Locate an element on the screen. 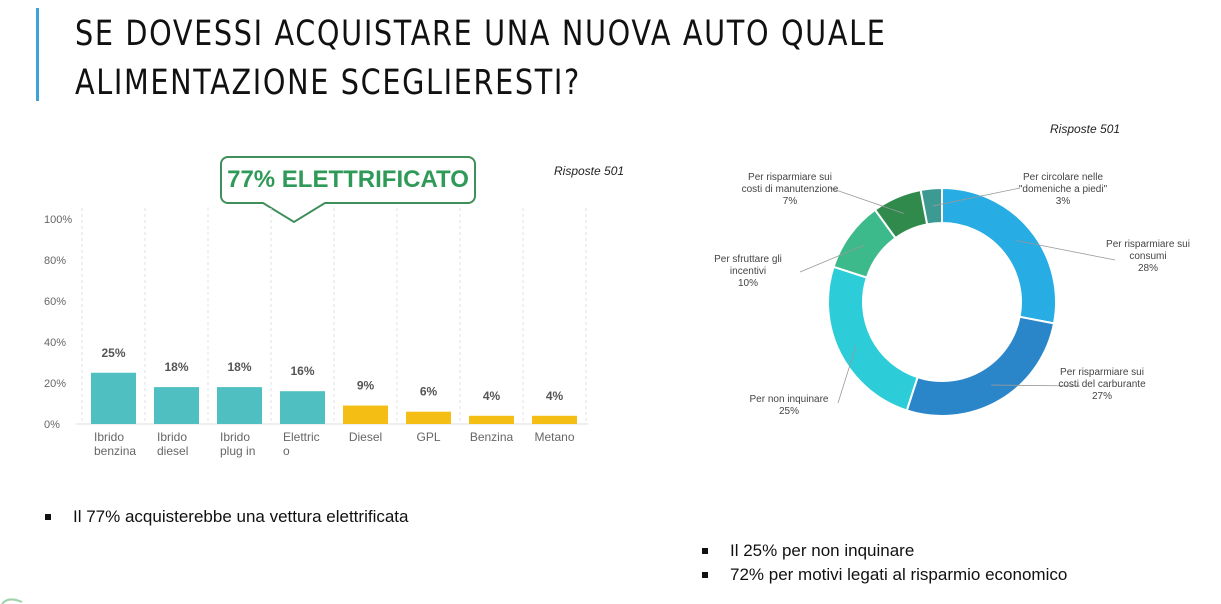  data-label: 25% is located at coordinates (113, 353).